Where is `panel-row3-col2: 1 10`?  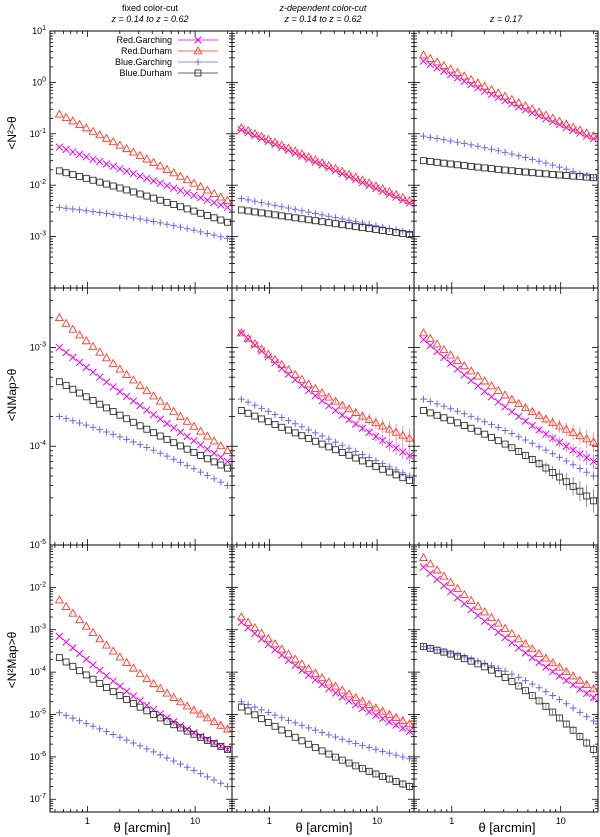 panel-row3-col2: 1 10 is located at coordinates (323, 685).